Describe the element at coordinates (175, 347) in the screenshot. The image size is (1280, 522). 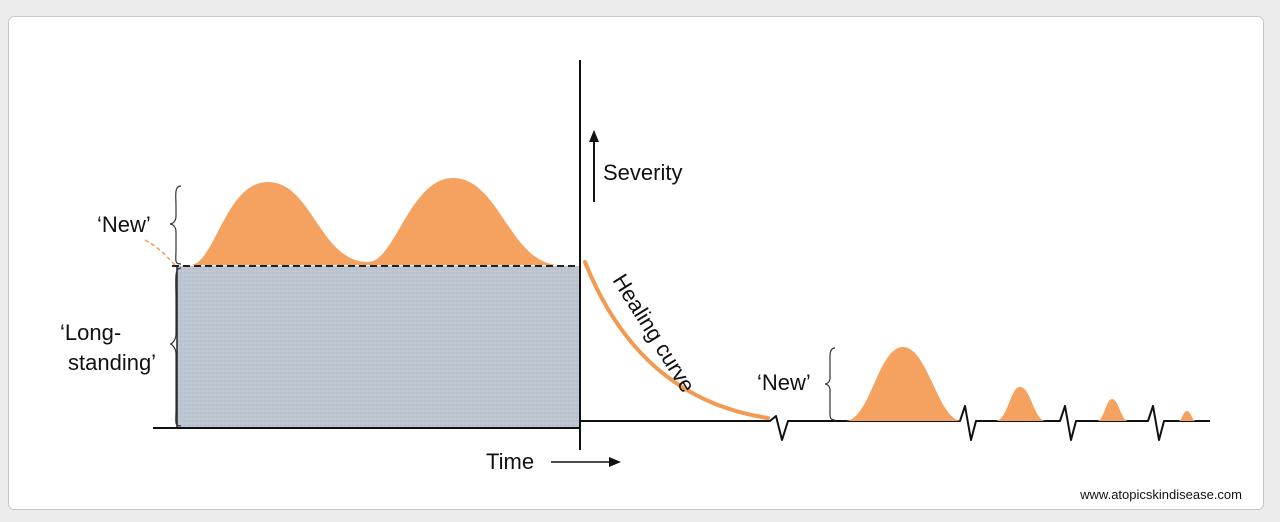
I see `brace-longstanding` at that location.